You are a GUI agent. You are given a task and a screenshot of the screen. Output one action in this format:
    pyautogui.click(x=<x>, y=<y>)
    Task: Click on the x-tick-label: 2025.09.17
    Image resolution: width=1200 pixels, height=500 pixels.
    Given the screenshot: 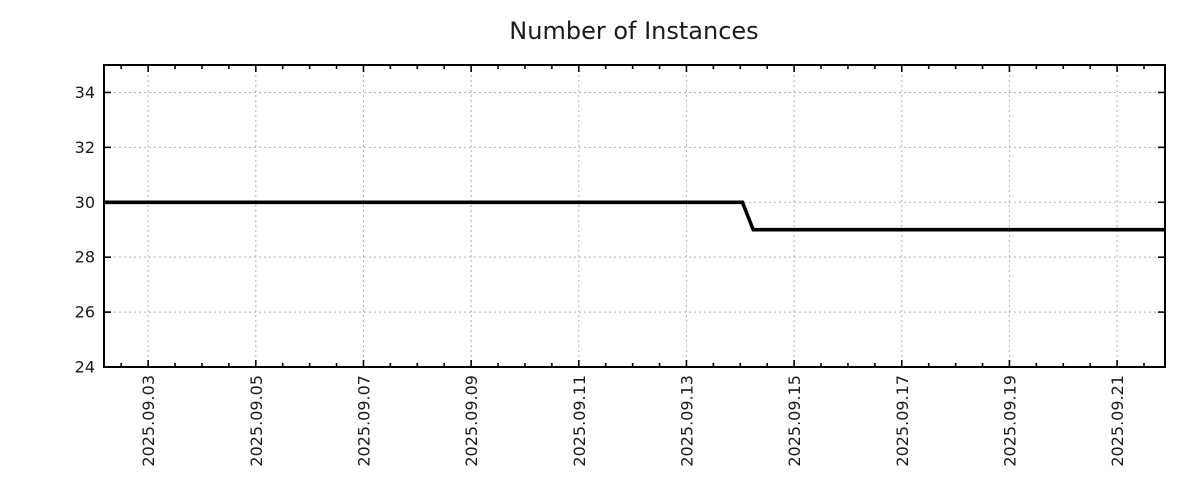 What is the action you would take?
    pyautogui.click(x=902, y=421)
    